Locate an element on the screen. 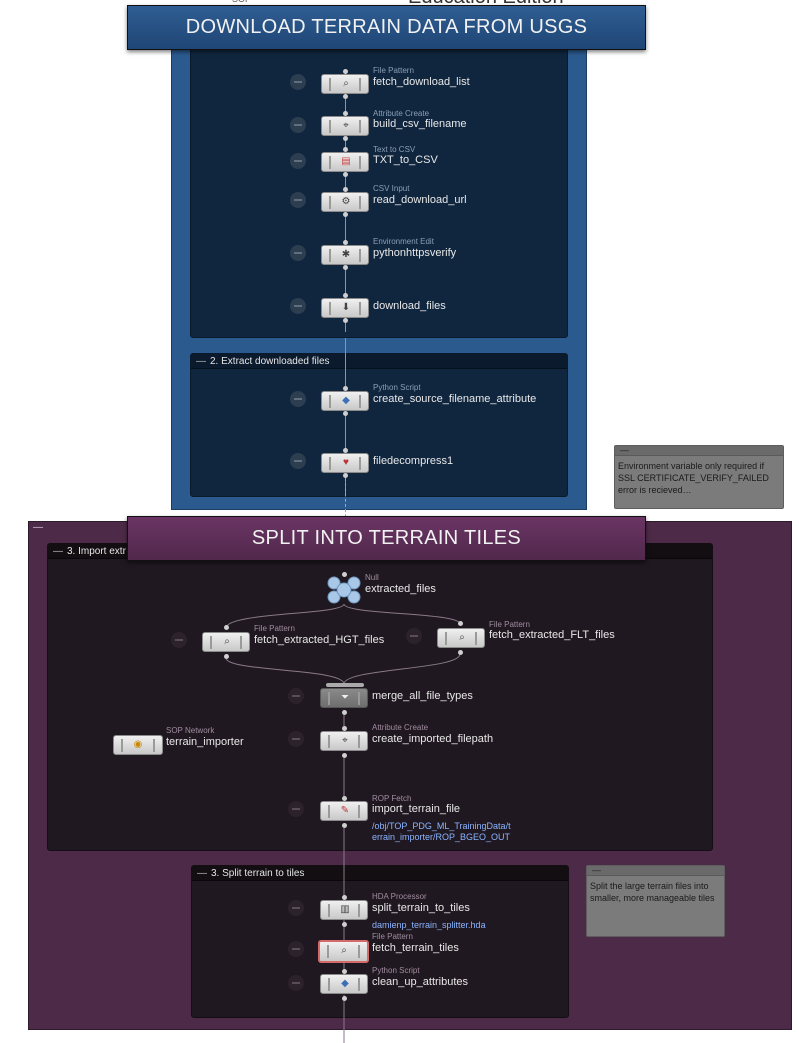  node-clean-up-attributes: ◆ is located at coordinates (344, 984).